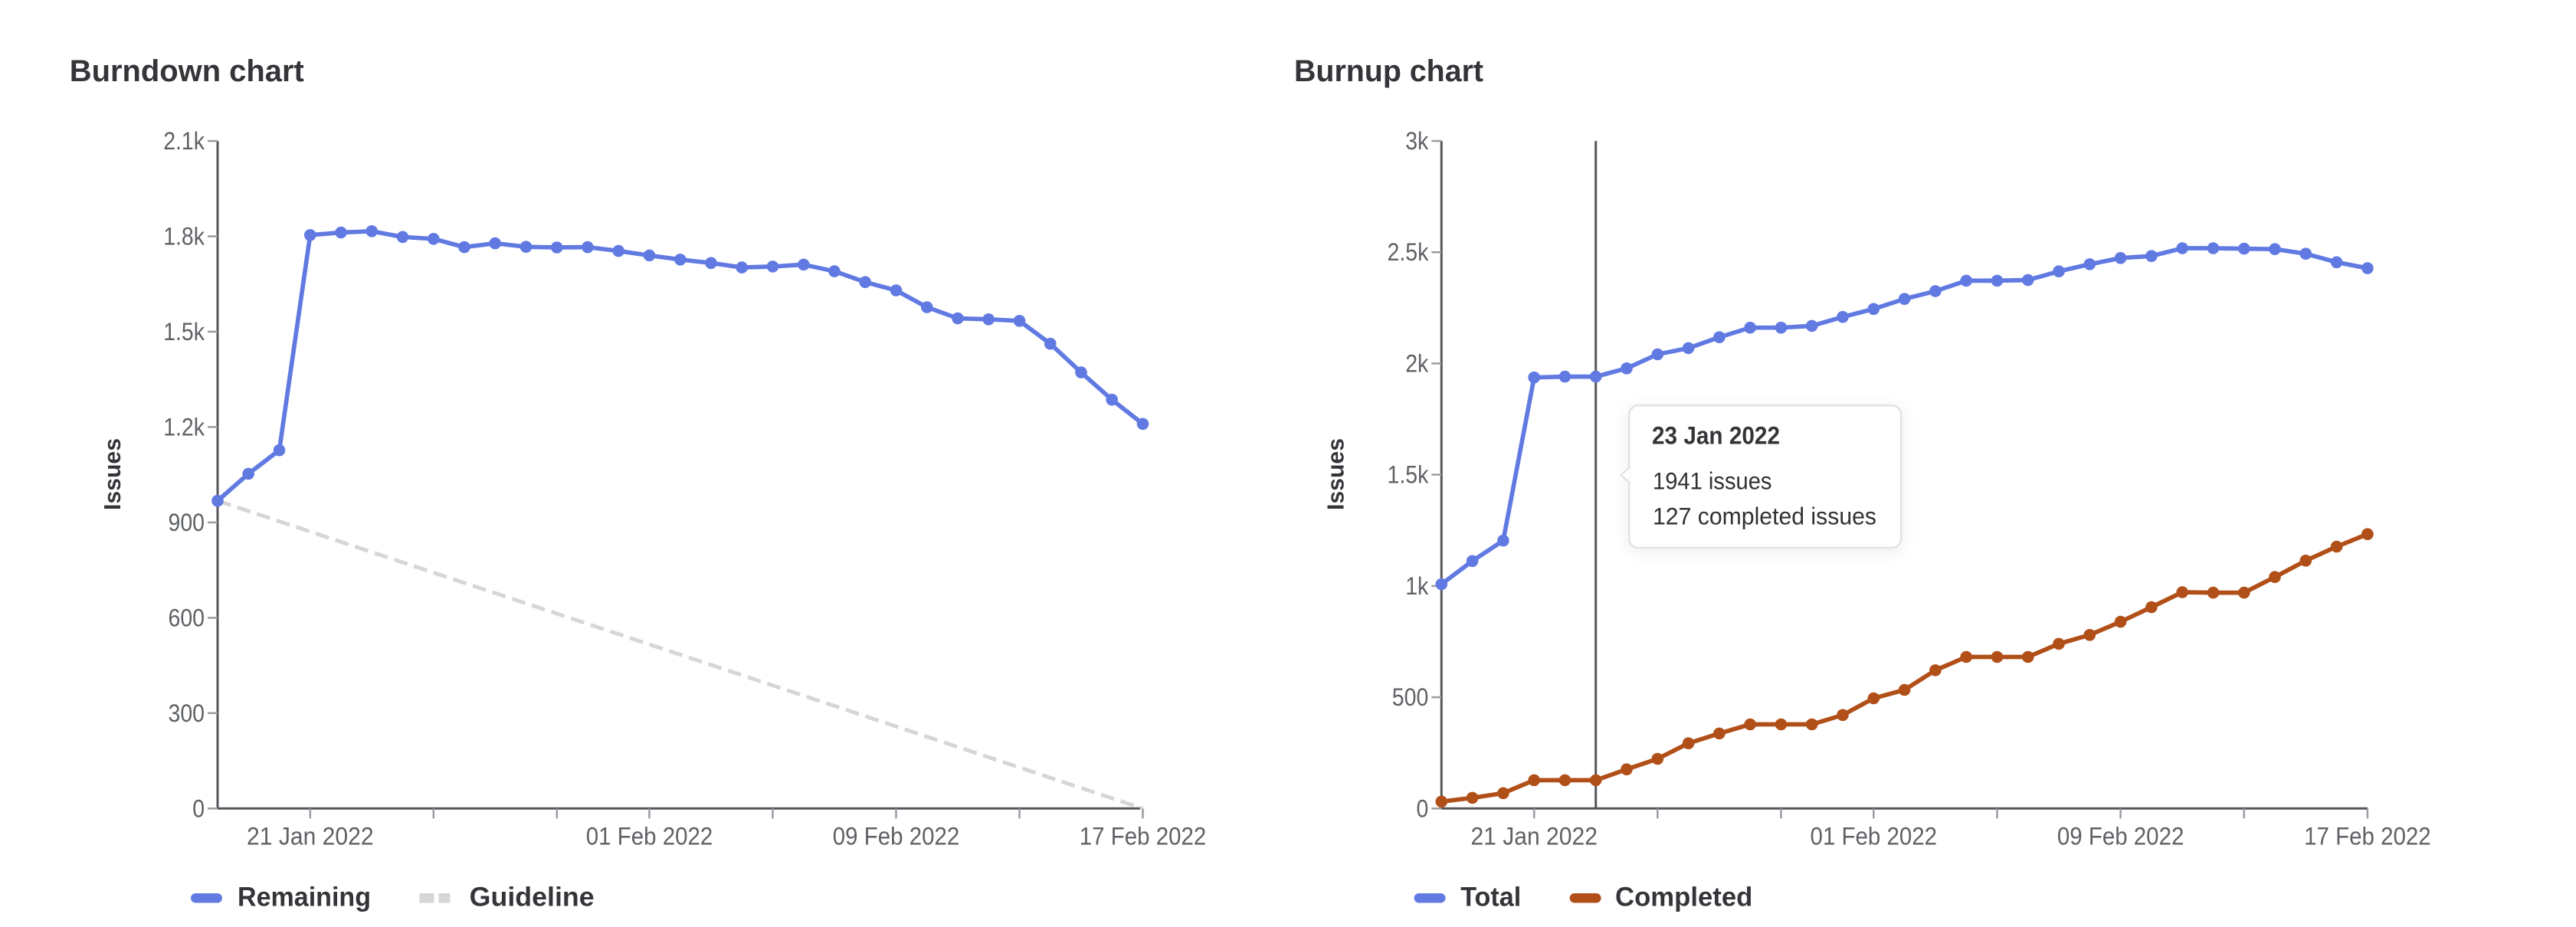 The width and height of the screenshot is (2576, 927). I want to click on svg-text: Burndown chart, so click(187, 71).